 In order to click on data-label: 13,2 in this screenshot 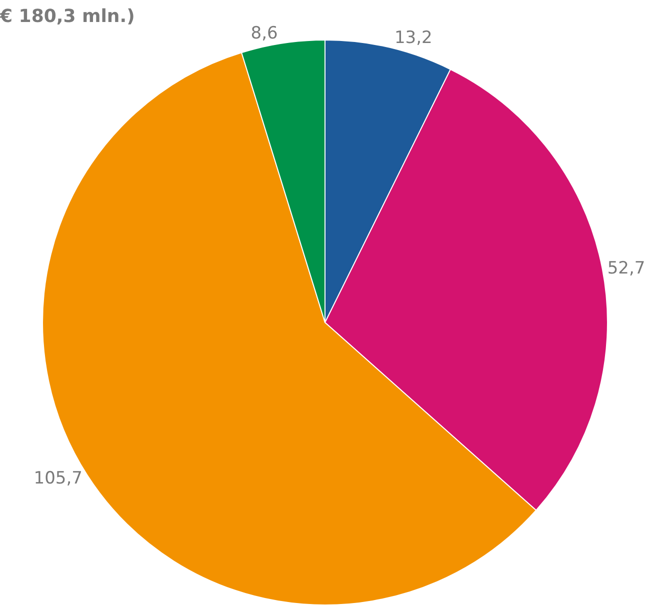, I will do `click(413, 38)`.